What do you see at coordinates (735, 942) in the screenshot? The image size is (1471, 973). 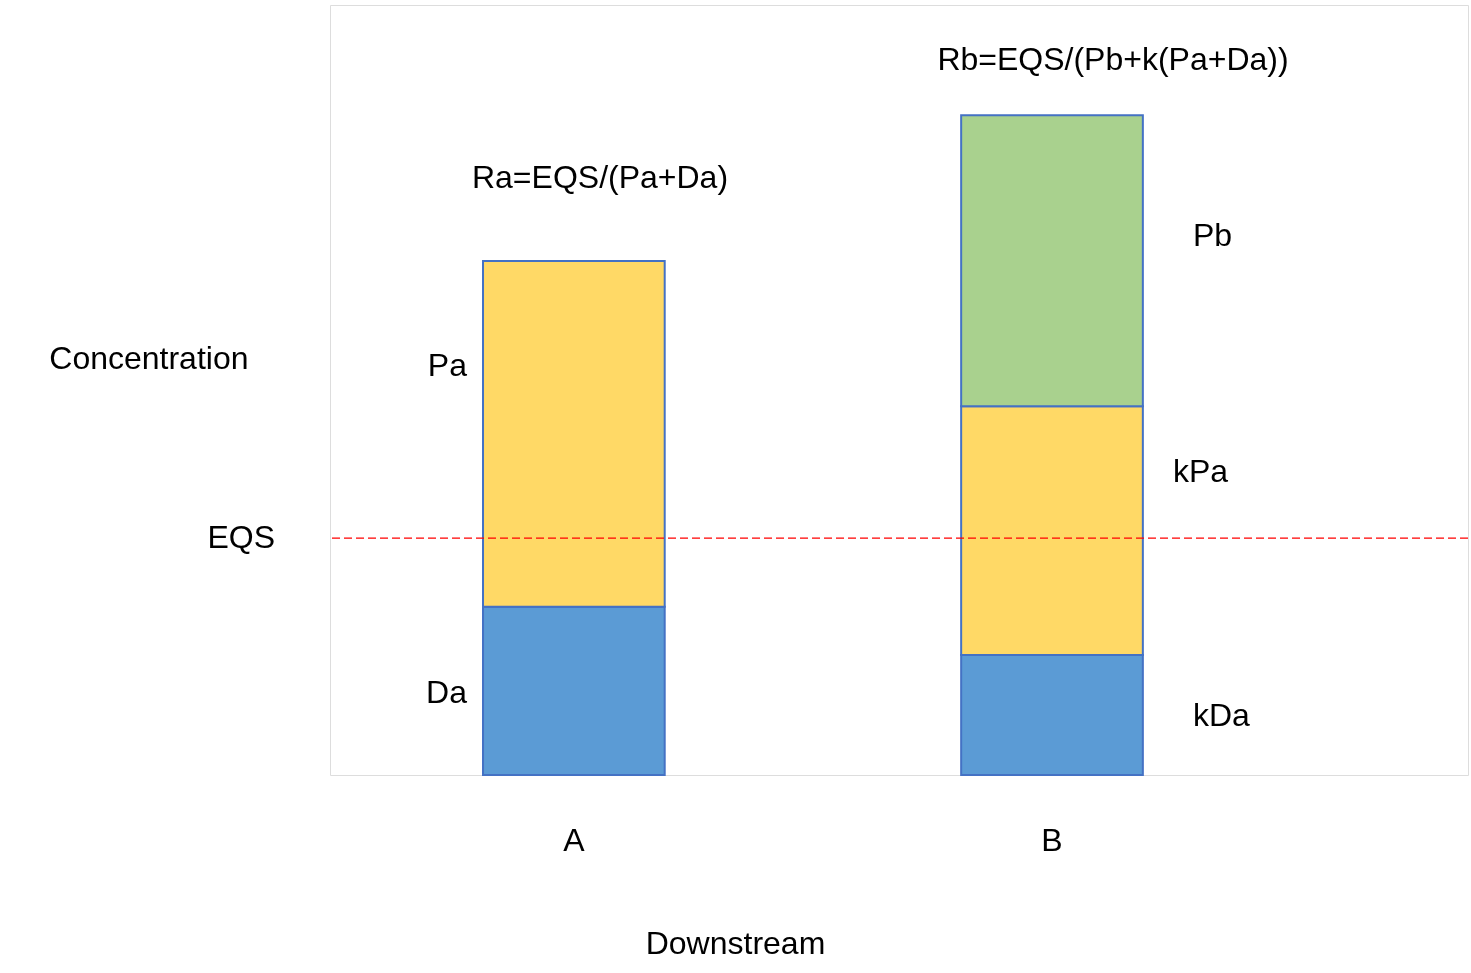 I see `x-axis-title: Downstream` at bounding box center [735, 942].